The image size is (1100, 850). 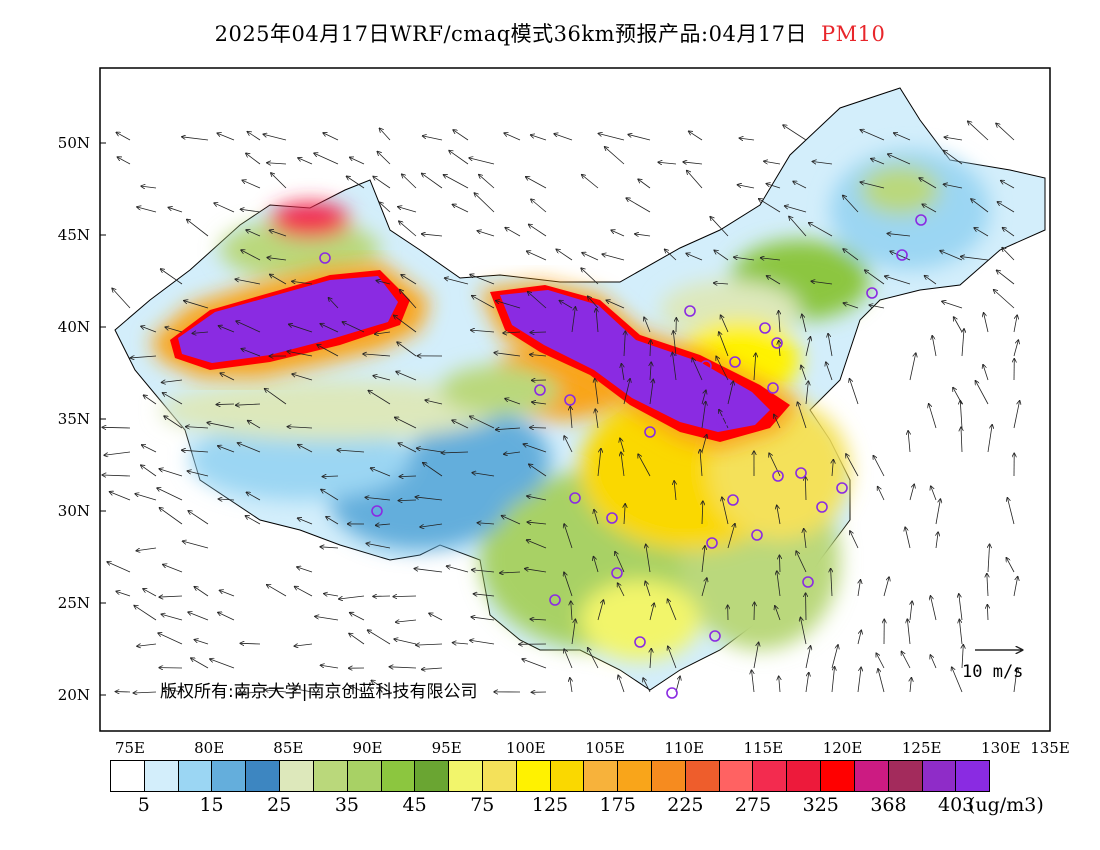 I want to click on lon-tick-label: 130E, so click(x=1001, y=748).